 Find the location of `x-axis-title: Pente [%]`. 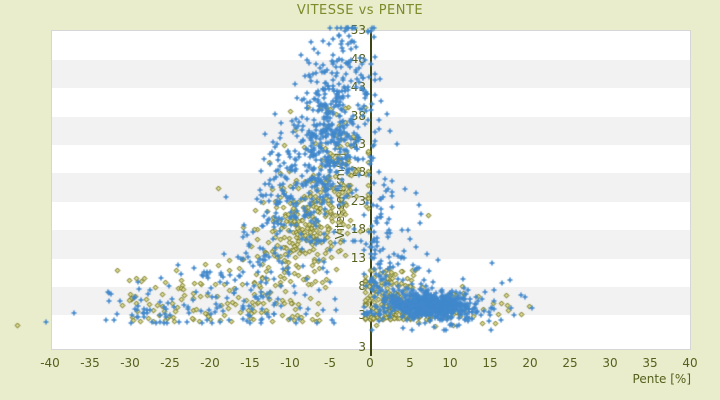

x-axis-title: Pente [%] is located at coordinates (661, 379).